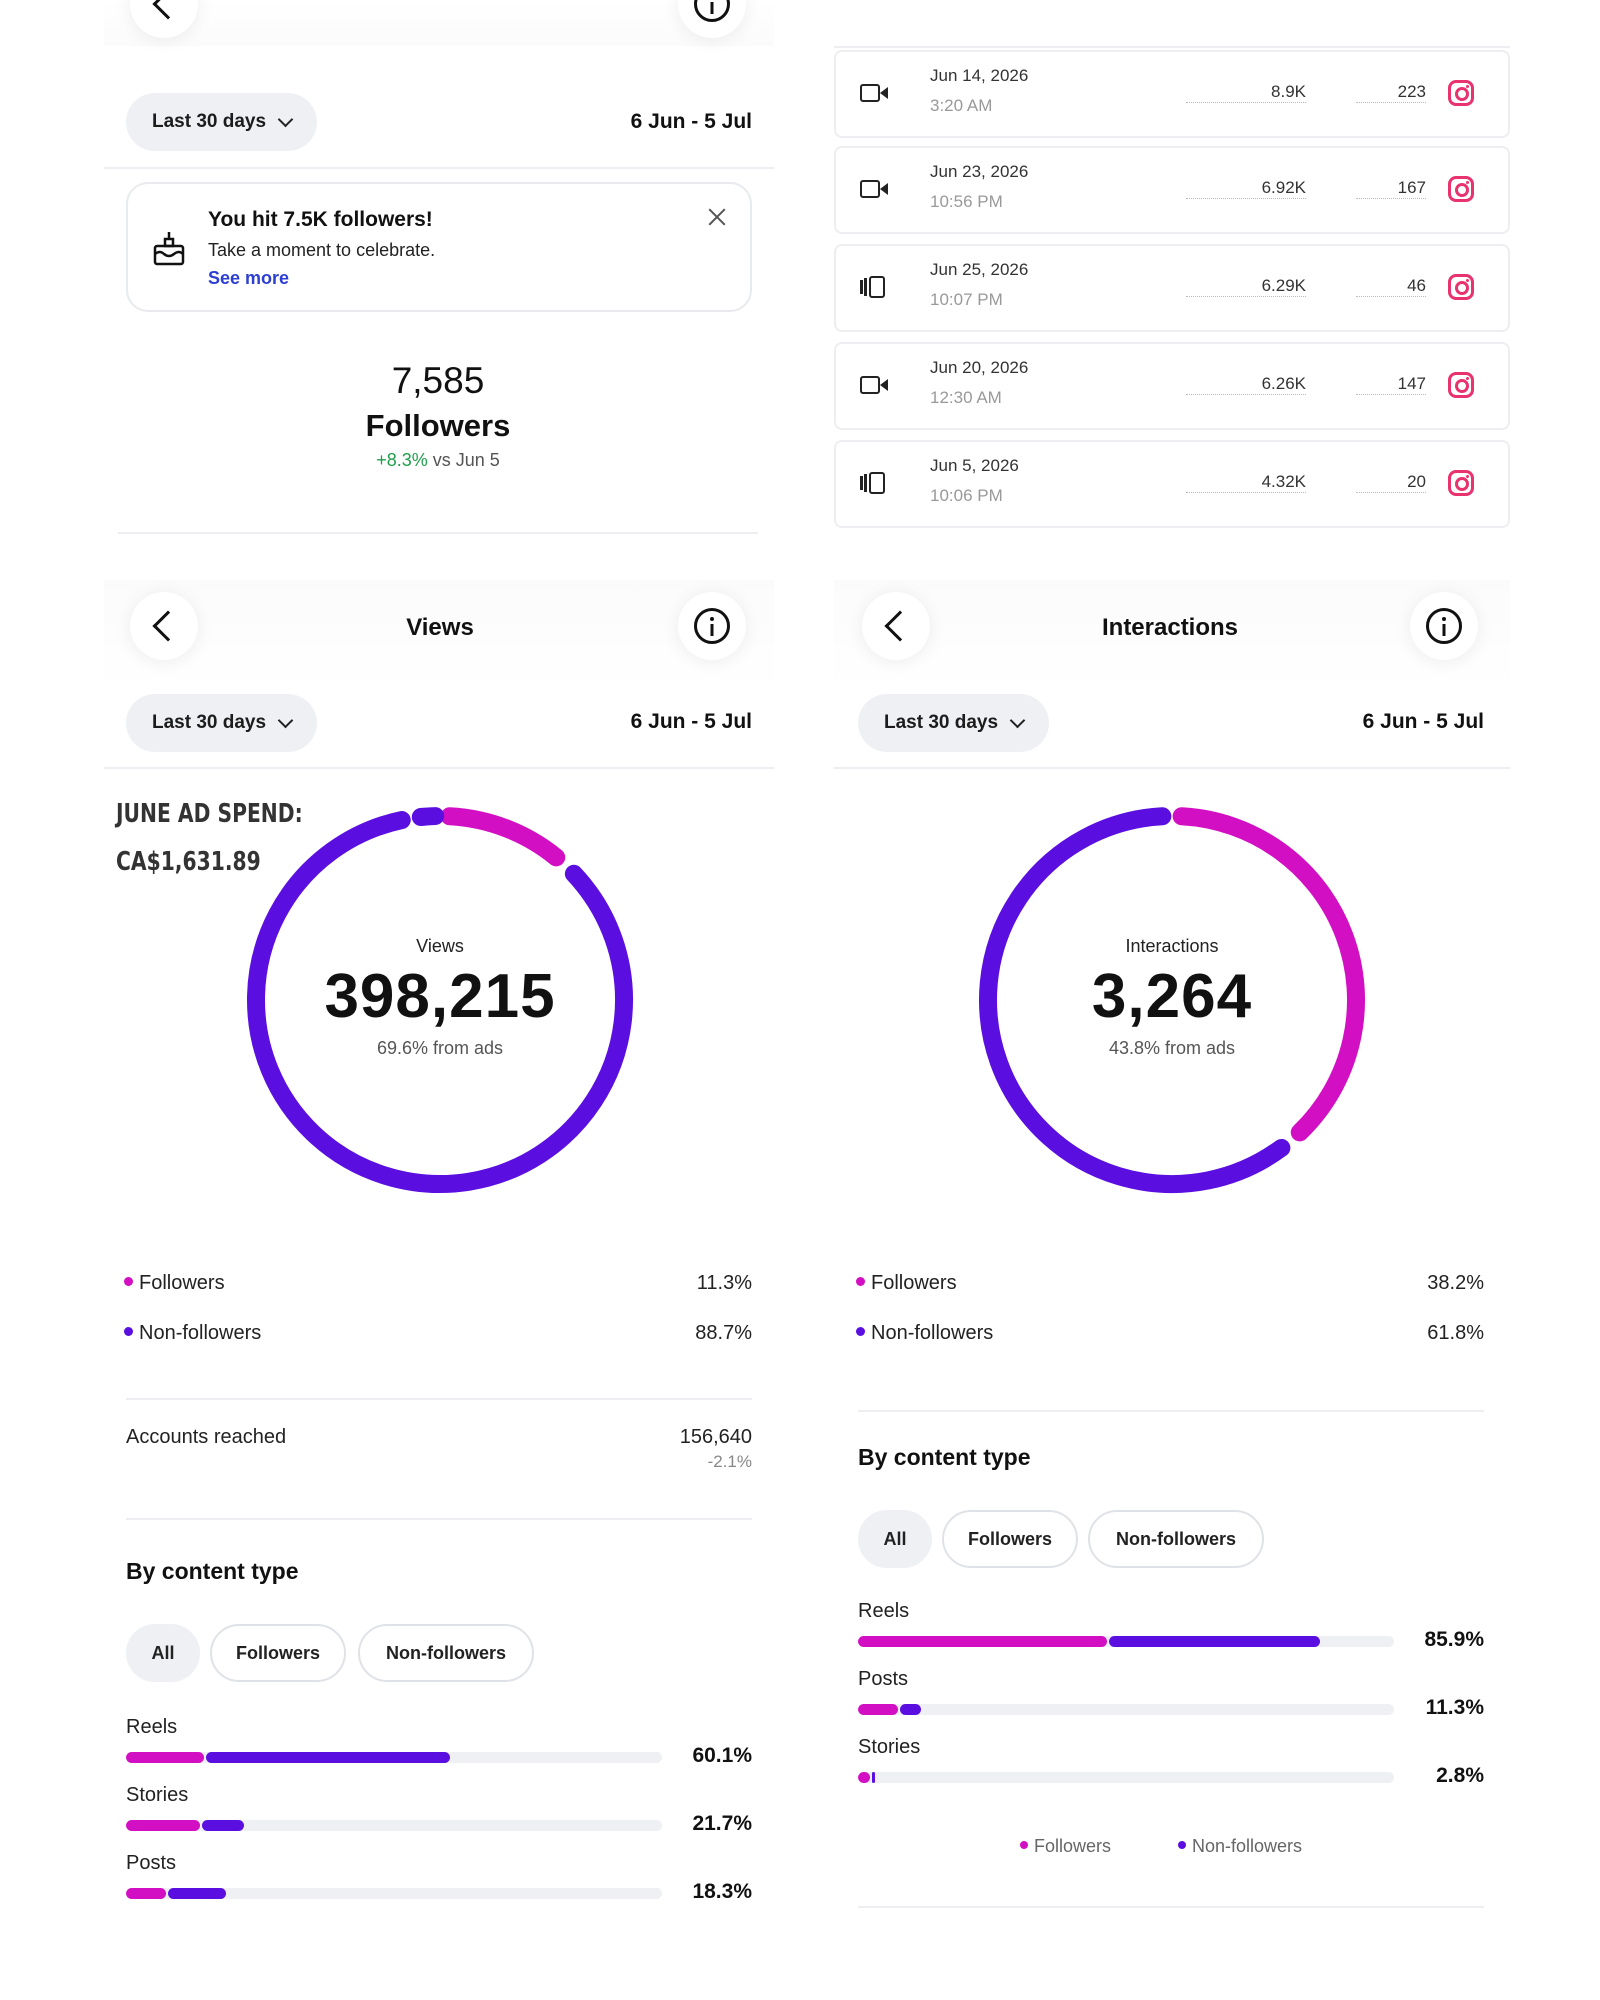  What do you see at coordinates (966, 397) in the screenshot?
I see `post-time: 12:30 AM` at bounding box center [966, 397].